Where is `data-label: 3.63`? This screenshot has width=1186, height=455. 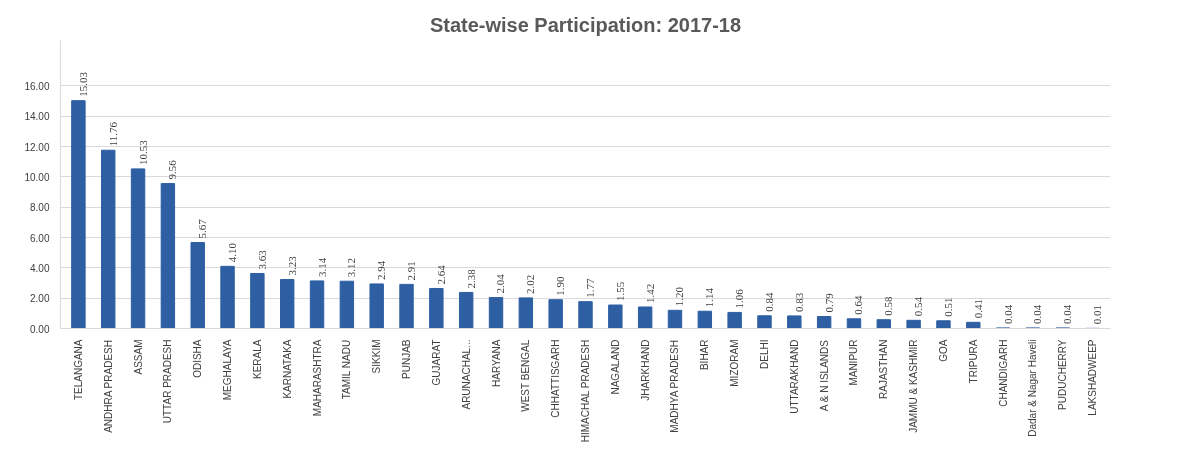 data-label: 3.63 is located at coordinates (261, 259).